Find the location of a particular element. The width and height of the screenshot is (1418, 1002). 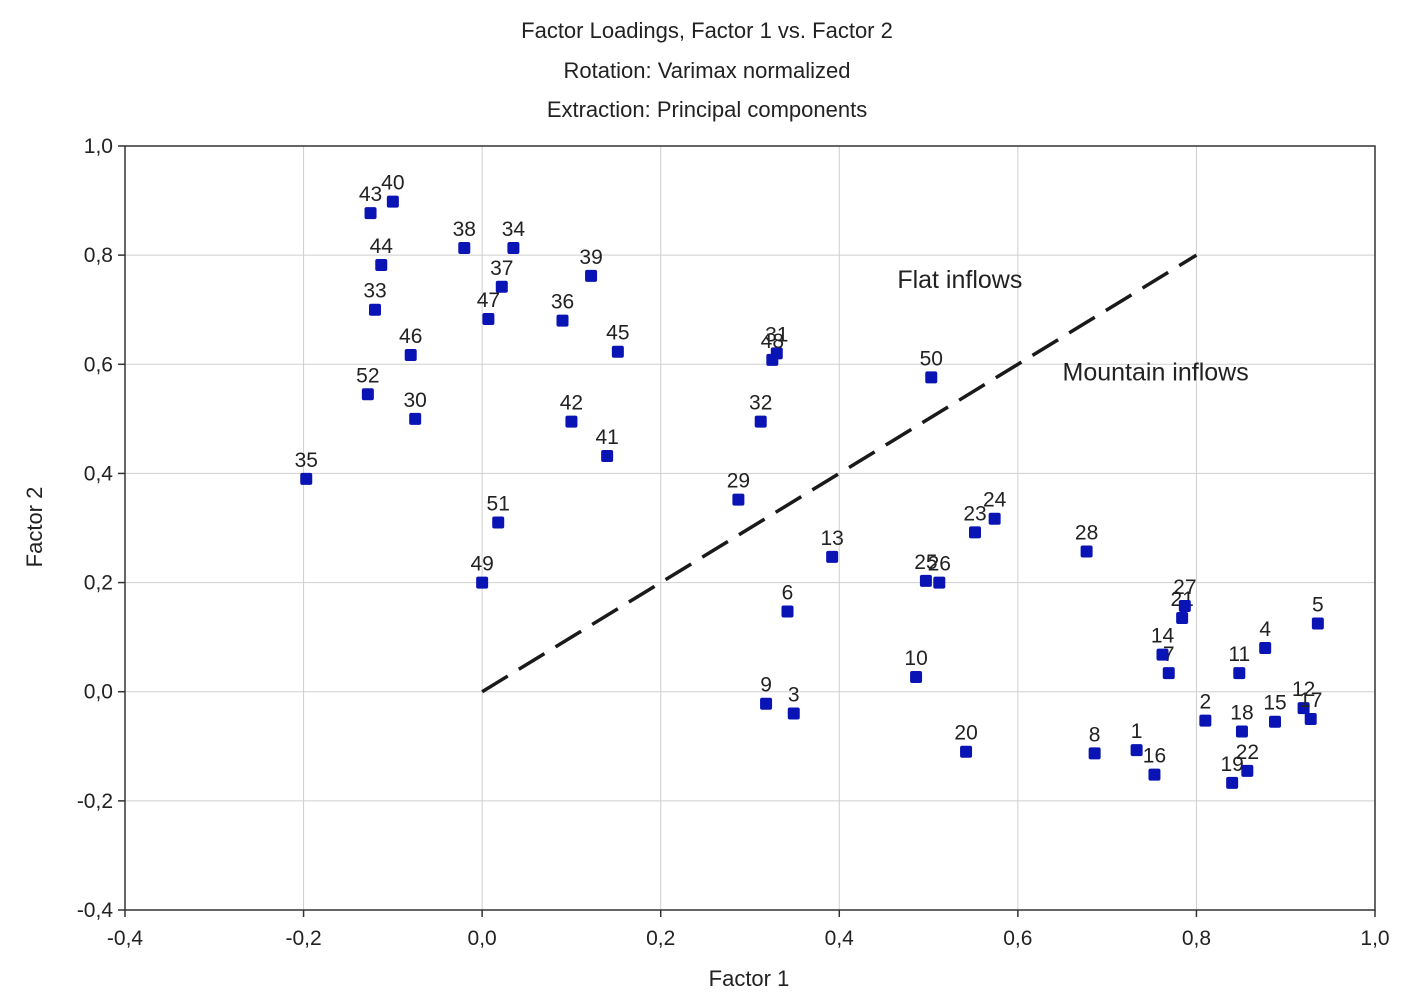

point-label-27: 27 is located at coordinates (1184, 587).